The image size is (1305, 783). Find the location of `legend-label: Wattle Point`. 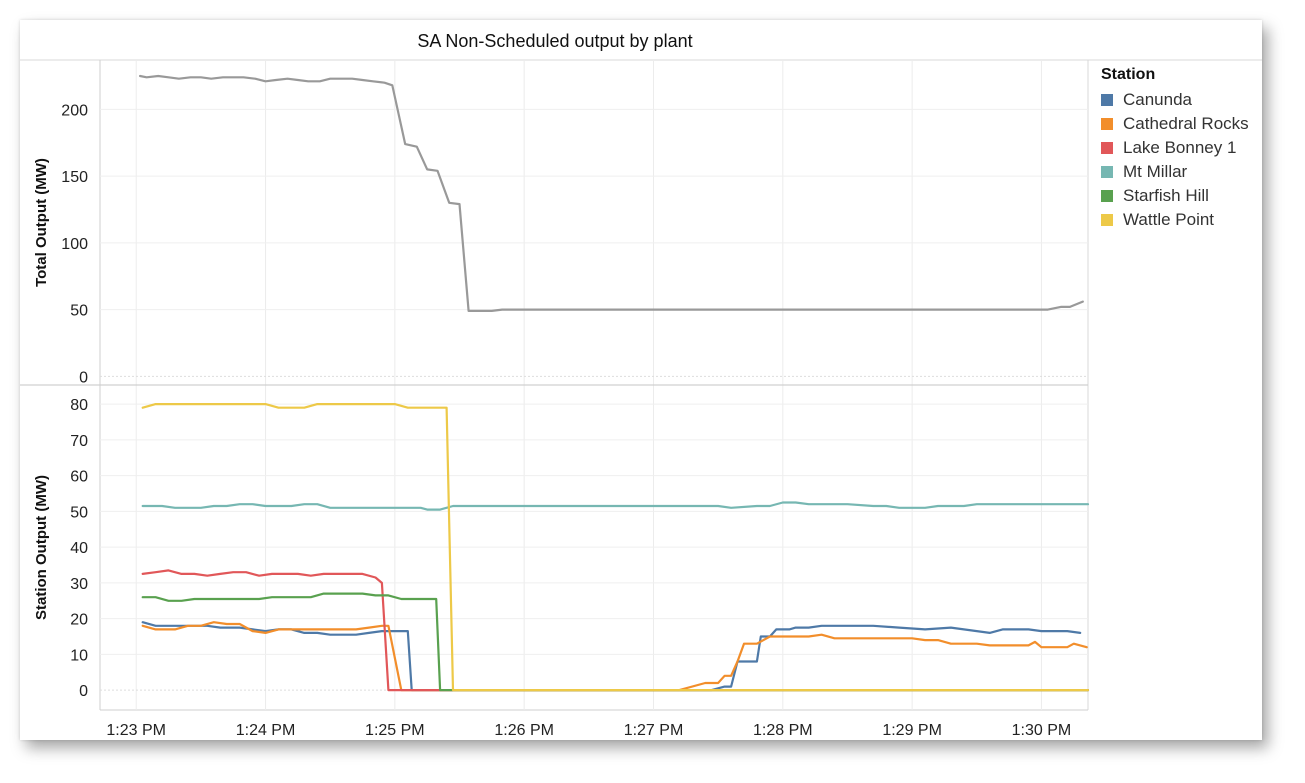

legend-label: Wattle Point is located at coordinates (1169, 219).